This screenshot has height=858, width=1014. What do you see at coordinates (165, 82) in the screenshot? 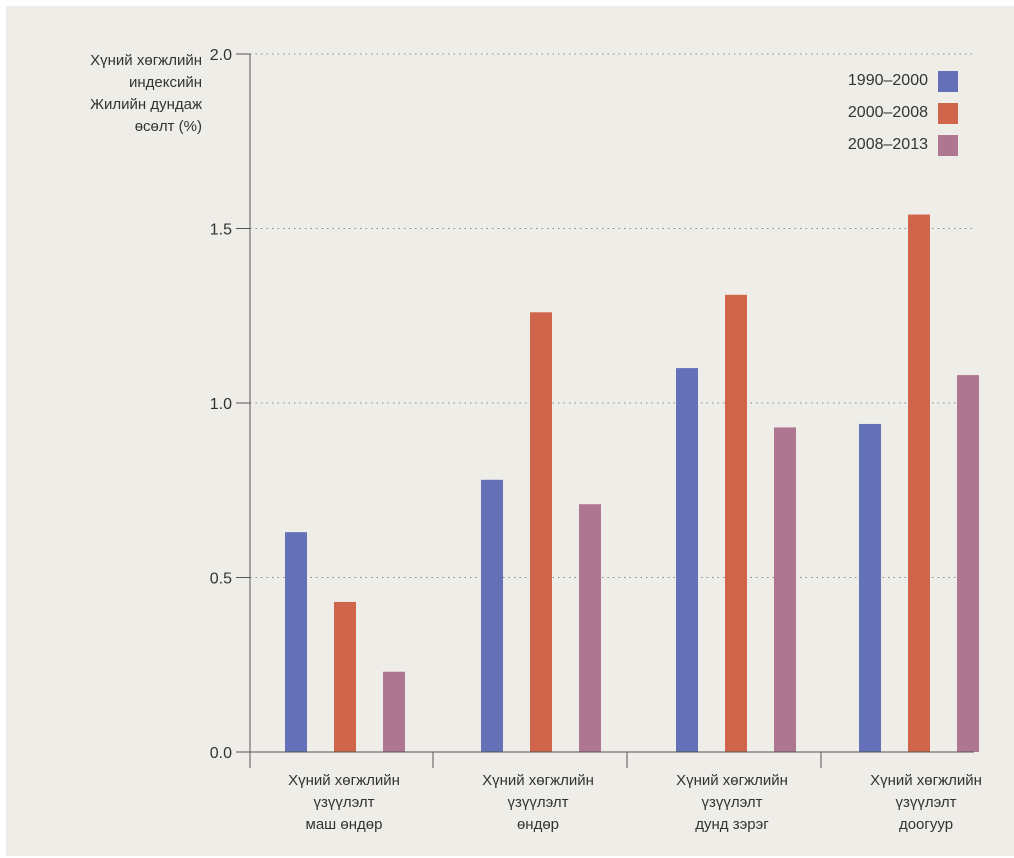
I see `y-axis-title-line: индексийн` at bounding box center [165, 82].